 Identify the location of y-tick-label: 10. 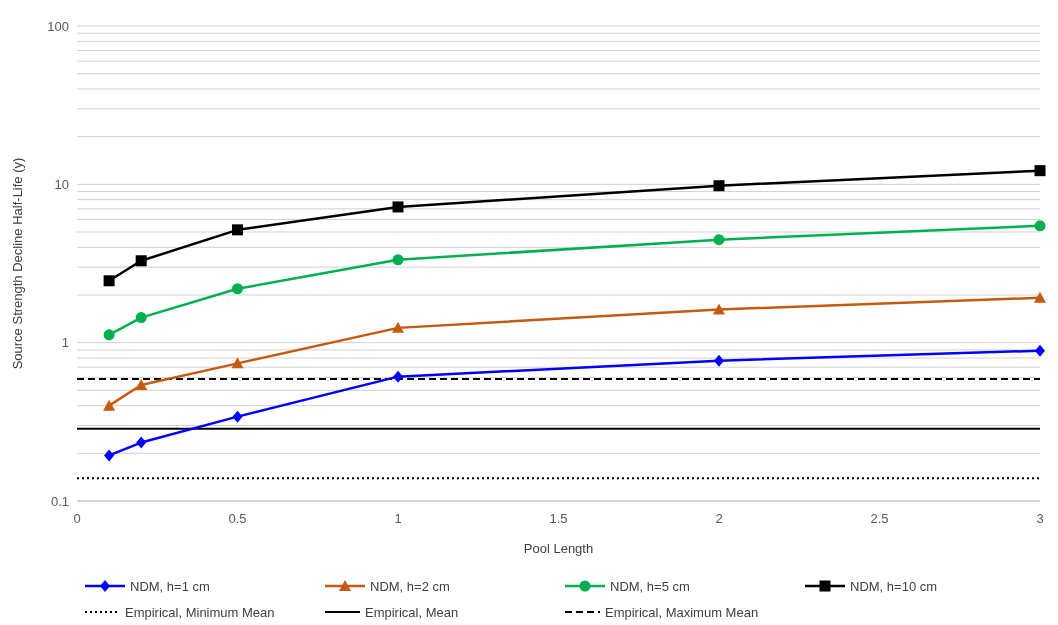
(61, 184).